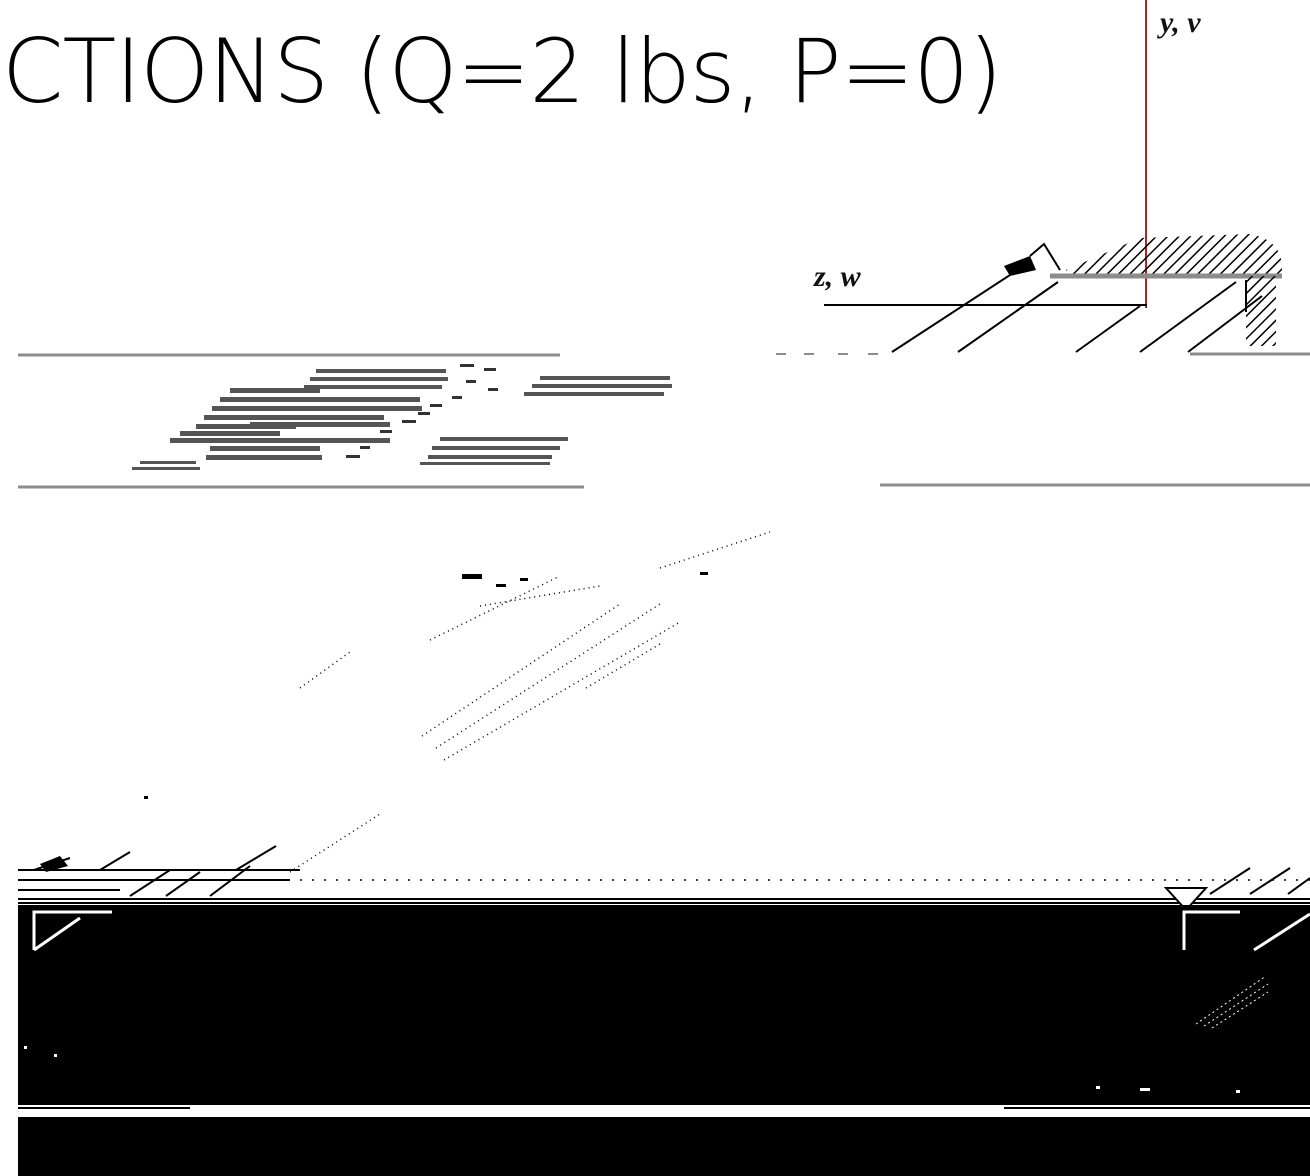  I want to click on dotted-traces, so click(530, 702).